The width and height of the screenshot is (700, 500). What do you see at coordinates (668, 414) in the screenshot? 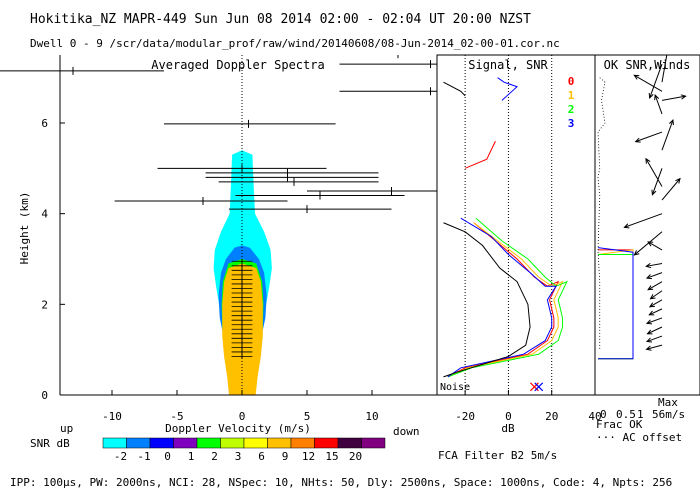
I see `max-value: 56m/s` at bounding box center [668, 414].